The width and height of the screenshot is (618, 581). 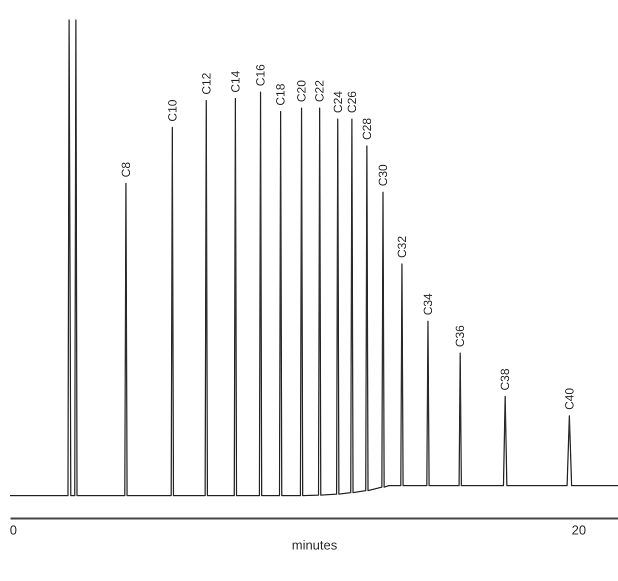 What do you see at coordinates (383, 175) in the screenshot?
I see `annotation: C30` at bounding box center [383, 175].